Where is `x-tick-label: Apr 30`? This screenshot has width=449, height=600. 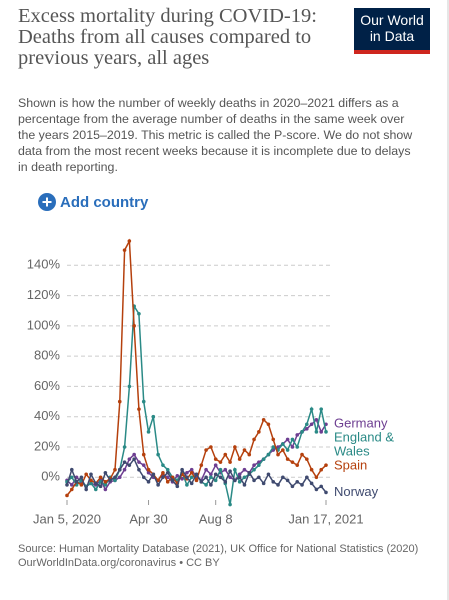 x-tick-label: Apr 30 is located at coordinates (148, 518).